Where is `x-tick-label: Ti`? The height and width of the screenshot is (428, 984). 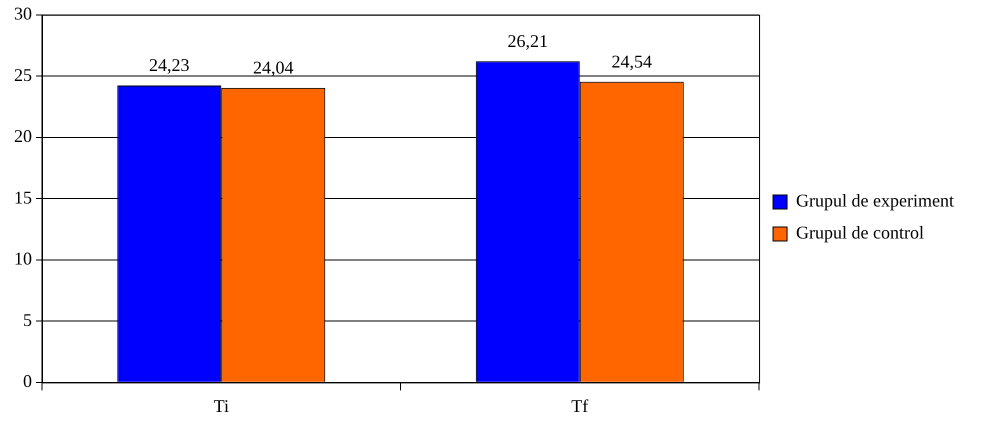 x-tick-label: Ti is located at coordinates (221, 406).